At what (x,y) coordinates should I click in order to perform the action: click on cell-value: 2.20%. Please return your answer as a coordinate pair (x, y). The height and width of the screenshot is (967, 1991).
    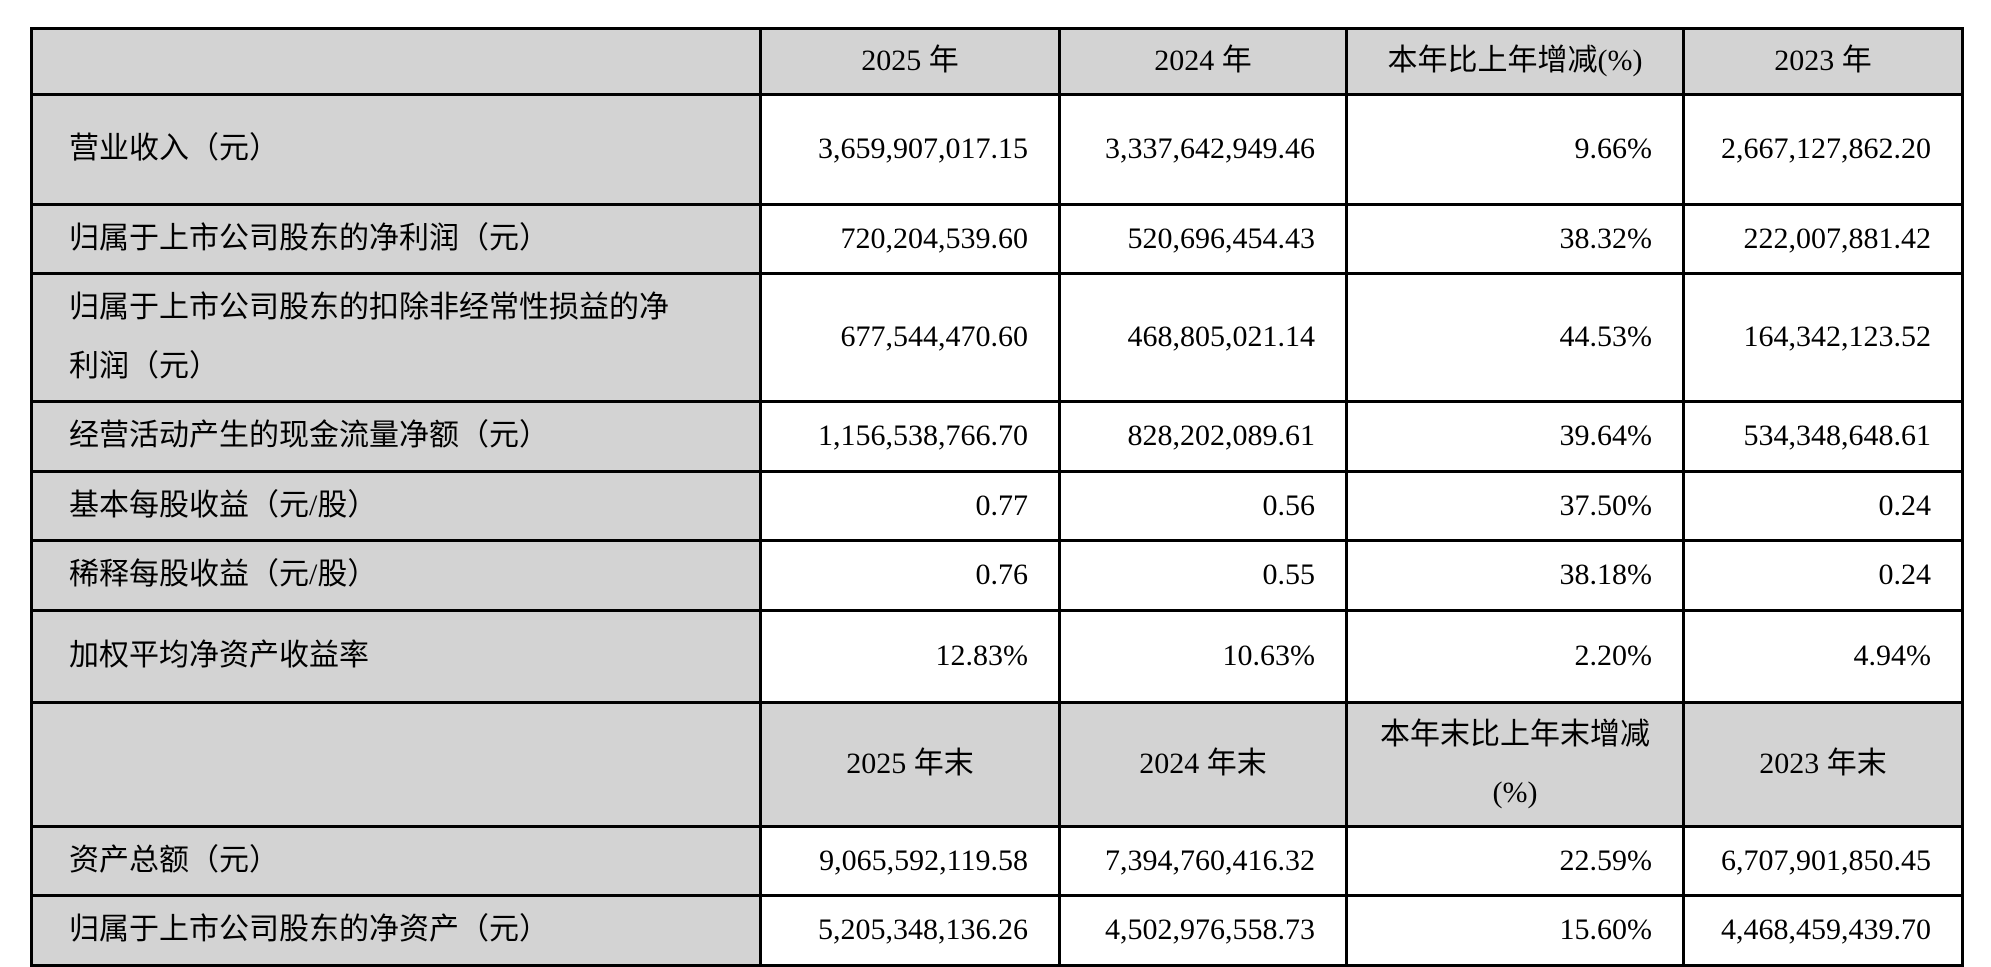
    Looking at the image, I should click on (1515, 656).